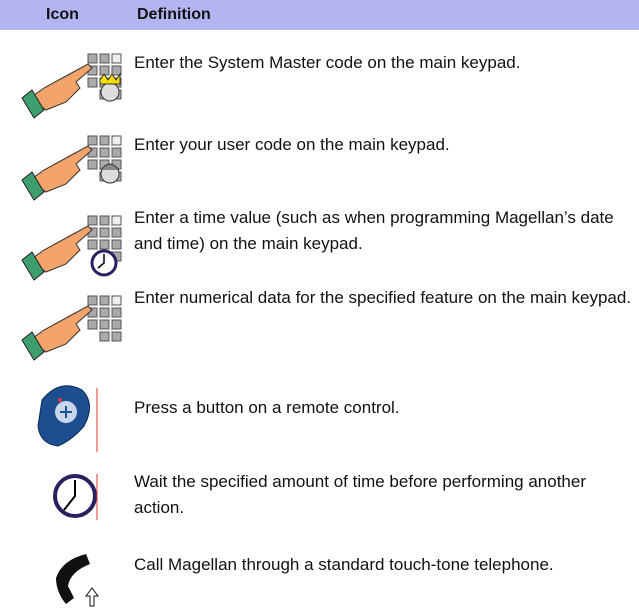  I want to click on remote-icon, so click(67, 418).